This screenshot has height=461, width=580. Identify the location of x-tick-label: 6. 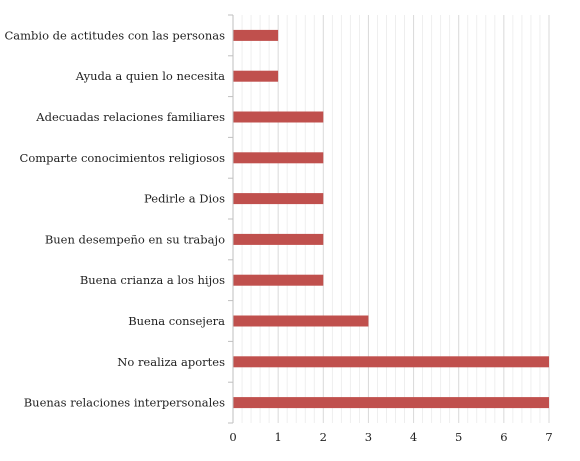
(503, 437).